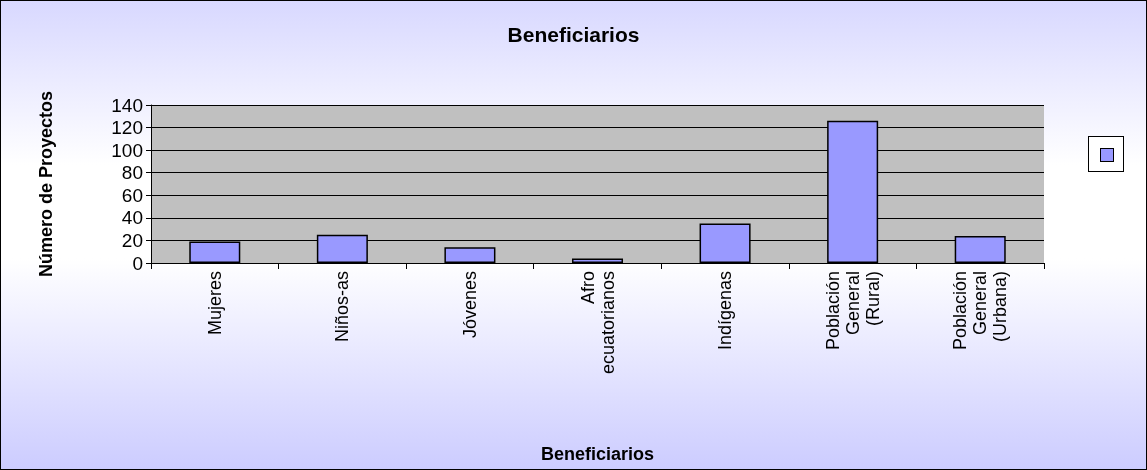 The height and width of the screenshot is (470, 1147). What do you see at coordinates (214, 303) in the screenshot?
I see `x-tick-label: Mujeres` at bounding box center [214, 303].